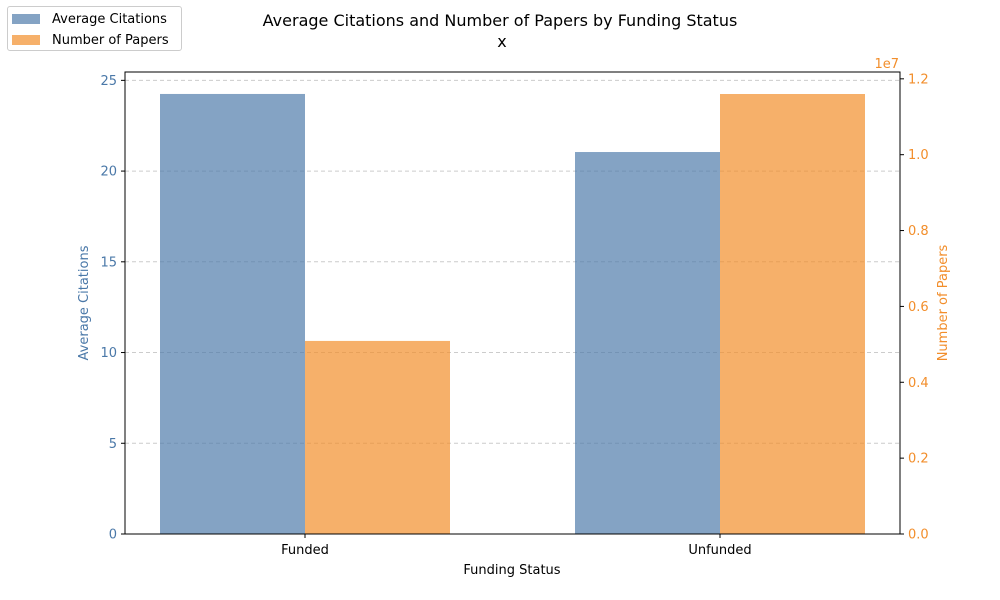 Image resolution: width=1000 pixels, height=600 pixels. What do you see at coordinates (113, 444) in the screenshot?
I see `left-axis-tick-label: 5` at bounding box center [113, 444].